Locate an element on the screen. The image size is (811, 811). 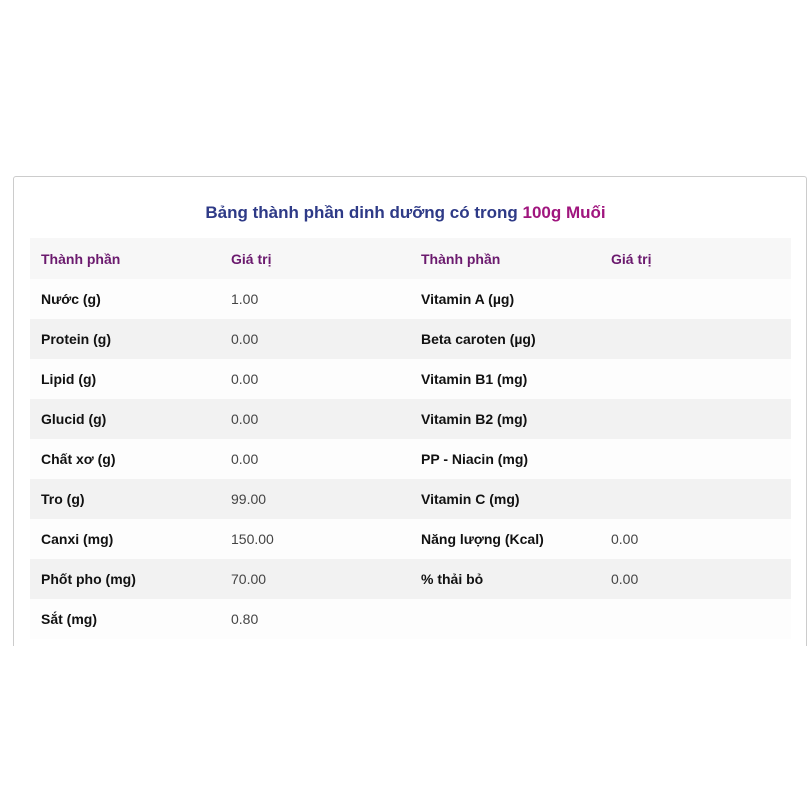
nutrient-name: Tro (g) is located at coordinates (125, 499).